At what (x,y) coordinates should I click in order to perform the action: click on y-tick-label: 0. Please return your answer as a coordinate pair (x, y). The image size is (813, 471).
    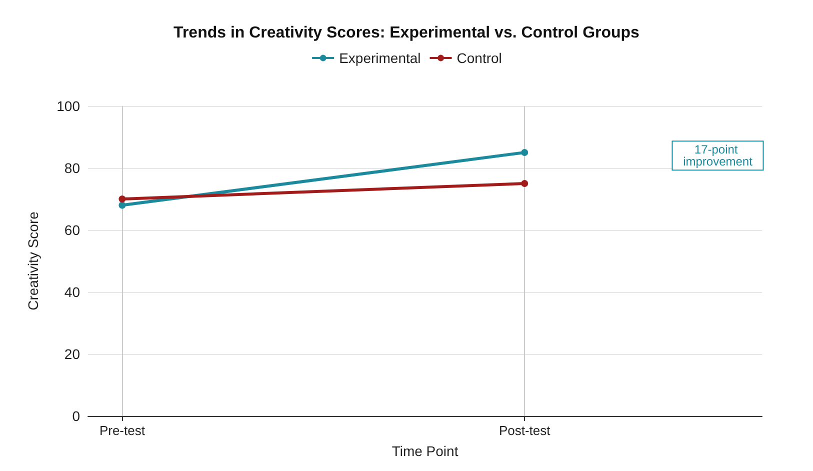
    Looking at the image, I should click on (76, 416).